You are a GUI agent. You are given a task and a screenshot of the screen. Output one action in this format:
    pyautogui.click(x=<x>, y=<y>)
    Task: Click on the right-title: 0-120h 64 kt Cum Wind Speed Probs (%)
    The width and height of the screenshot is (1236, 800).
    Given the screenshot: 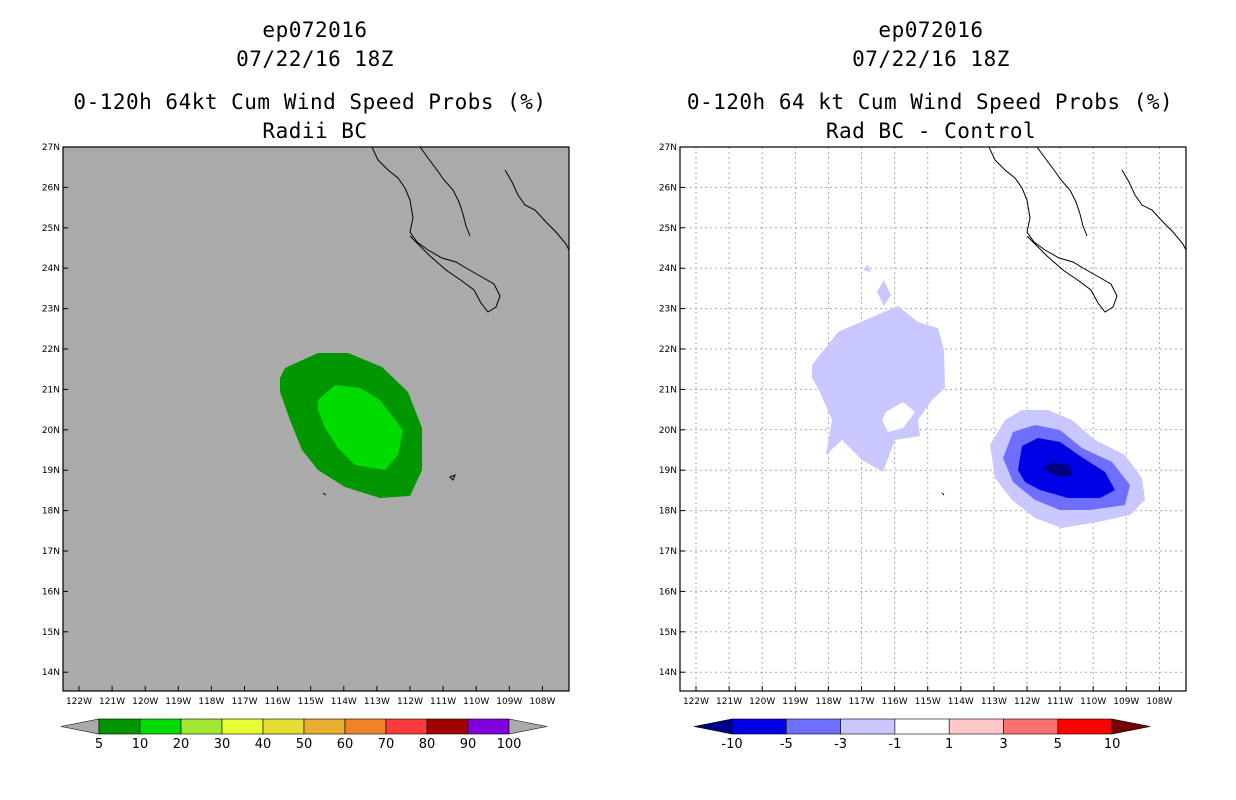 What is the action you would take?
    pyautogui.click(x=930, y=102)
    